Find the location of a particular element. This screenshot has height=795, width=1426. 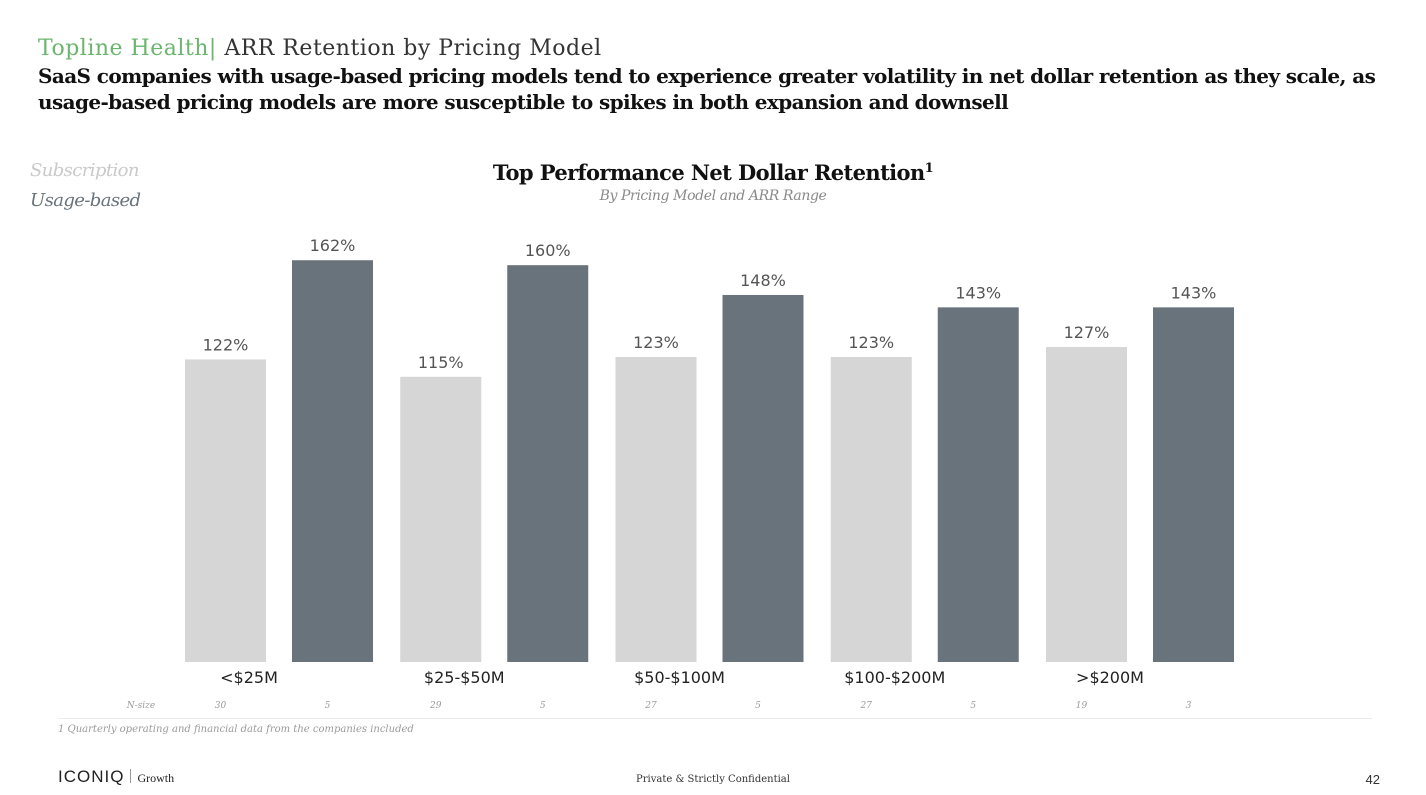

slide-title: ARR Retention by Pricing Model is located at coordinates (413, 48).